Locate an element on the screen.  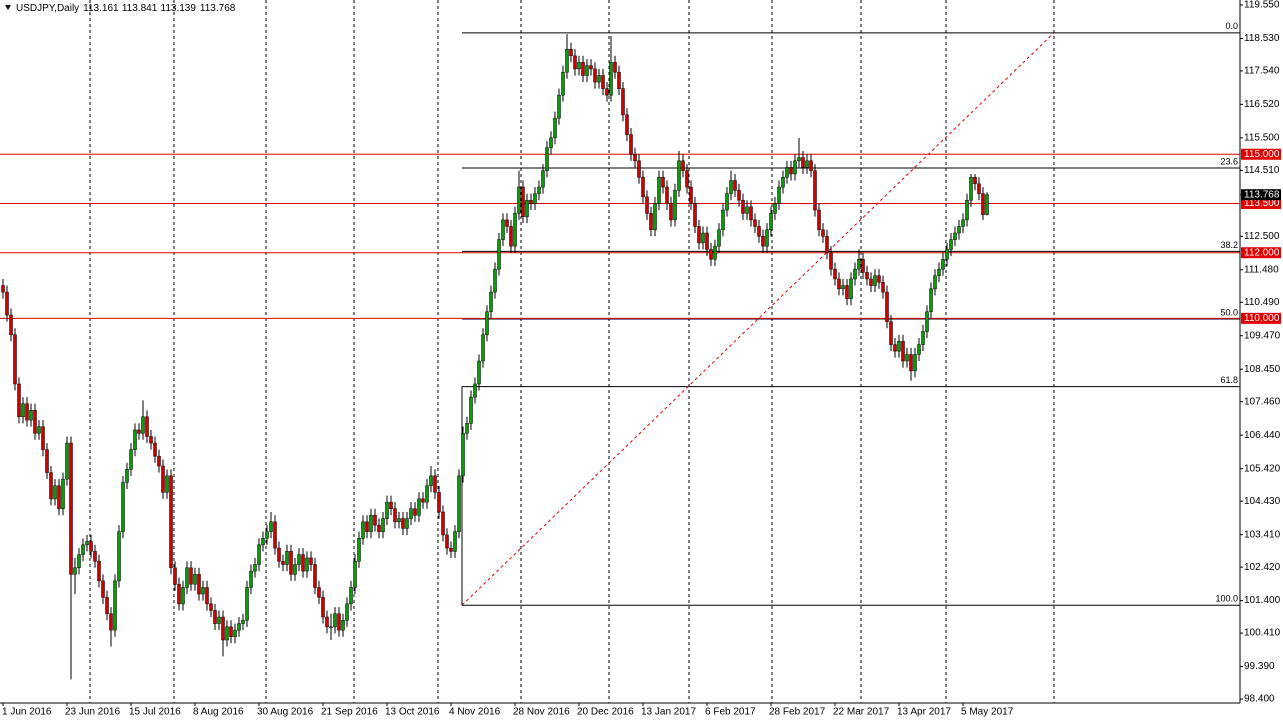
y-tick-label: 102.420 is located at coordinates (1262, 567).